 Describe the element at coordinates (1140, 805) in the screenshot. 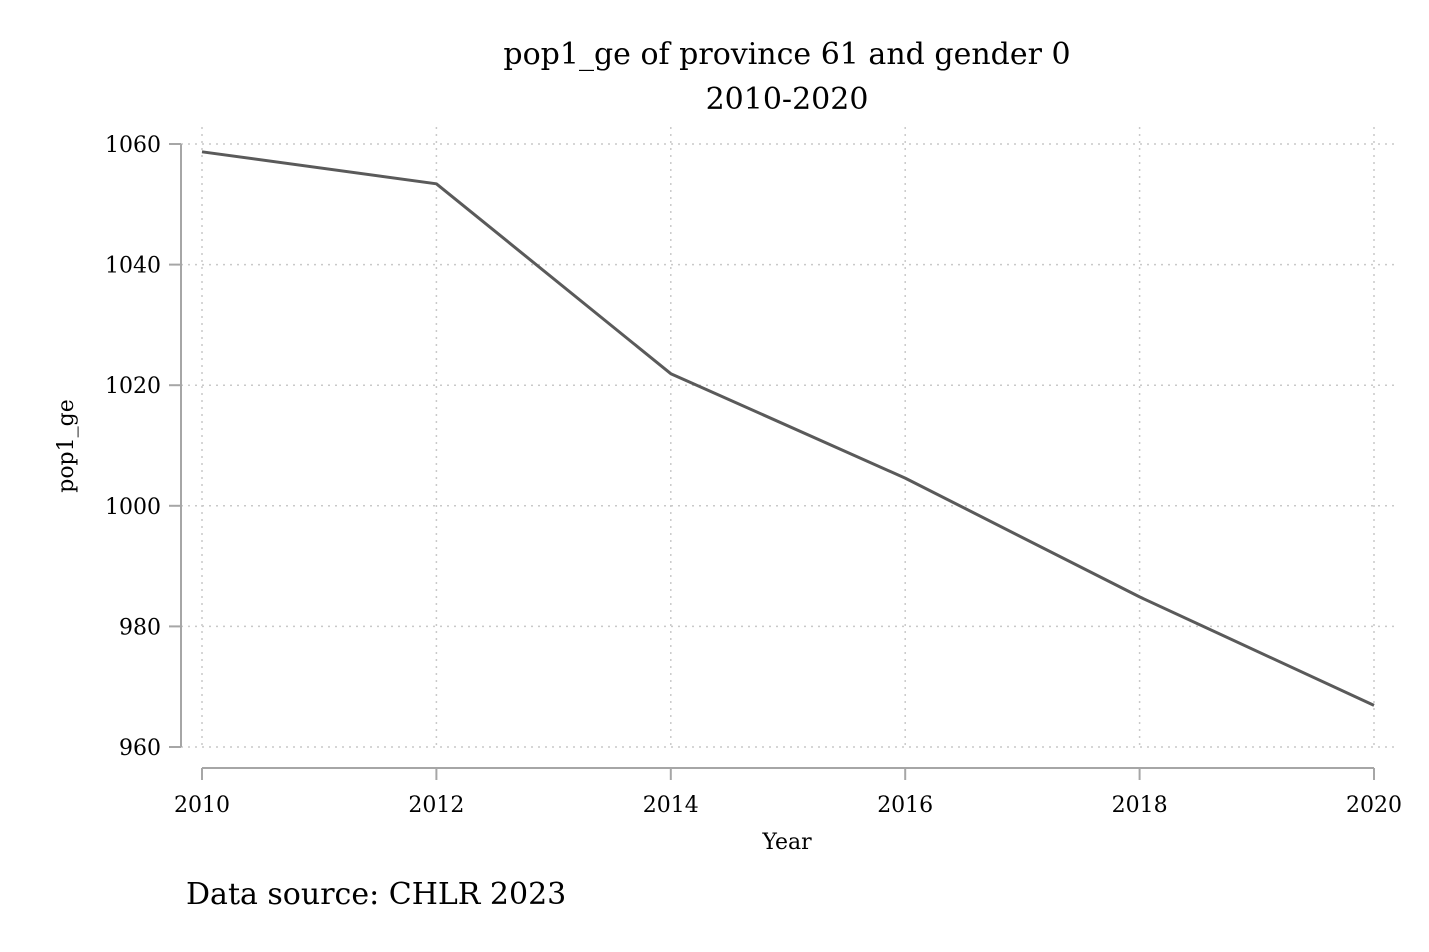

I see `x-tick-label: 2018` at that location.